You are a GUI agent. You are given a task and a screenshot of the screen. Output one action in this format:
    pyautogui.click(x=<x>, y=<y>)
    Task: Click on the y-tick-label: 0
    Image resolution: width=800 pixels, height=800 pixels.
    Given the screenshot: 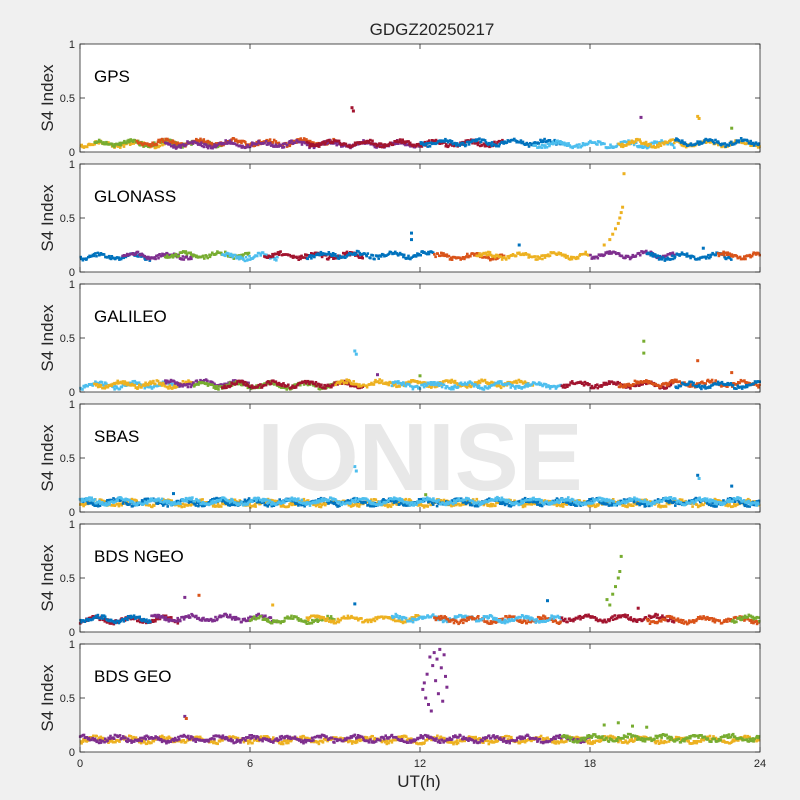 What is the action you would take?
    pyautogui.click(x=72, y=393)
    